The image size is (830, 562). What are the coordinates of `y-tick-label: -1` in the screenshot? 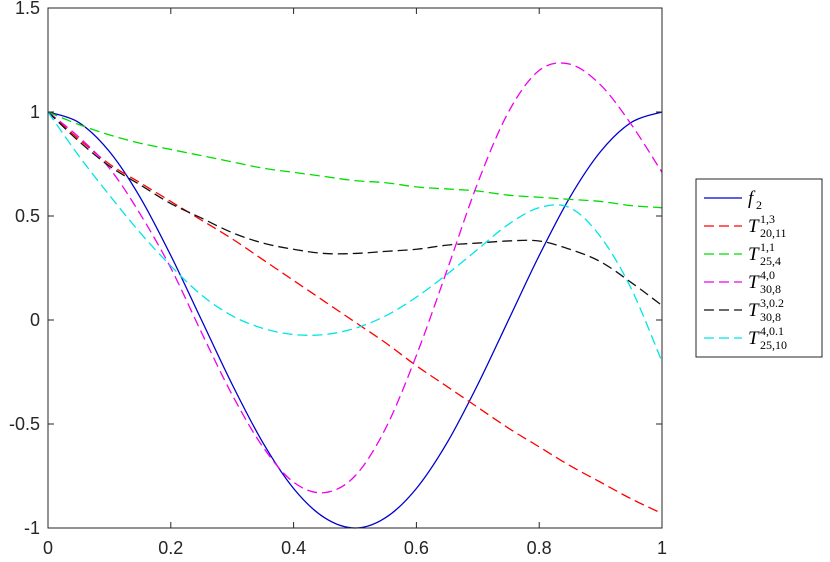 It's located at (32, 528).